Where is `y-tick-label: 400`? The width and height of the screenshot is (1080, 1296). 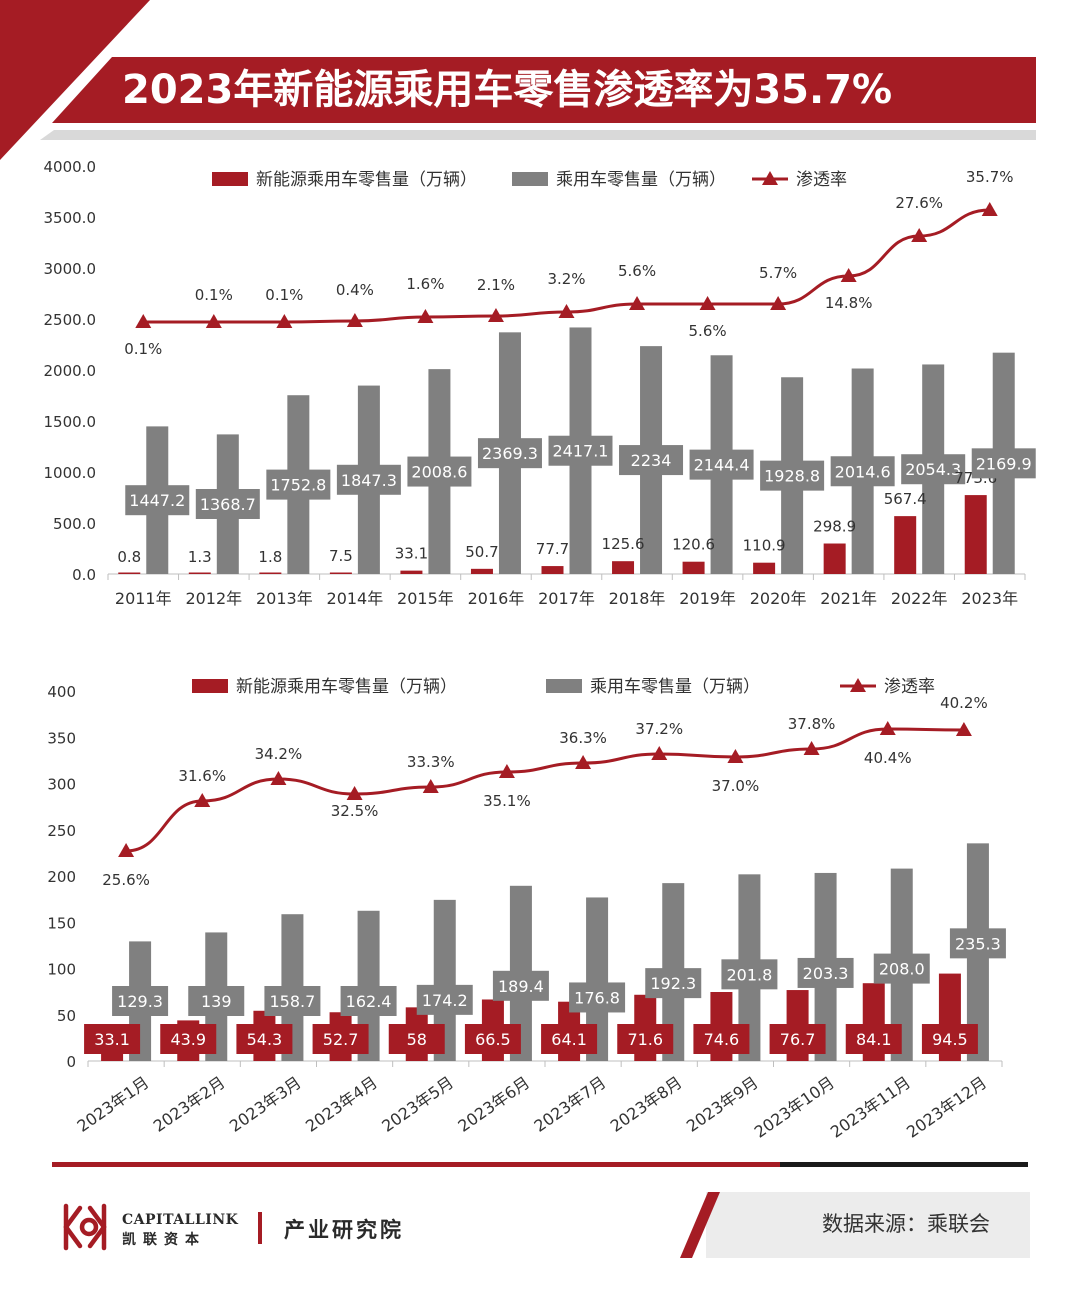
y-tick-label: 400 is located at coordinates (61, 692).